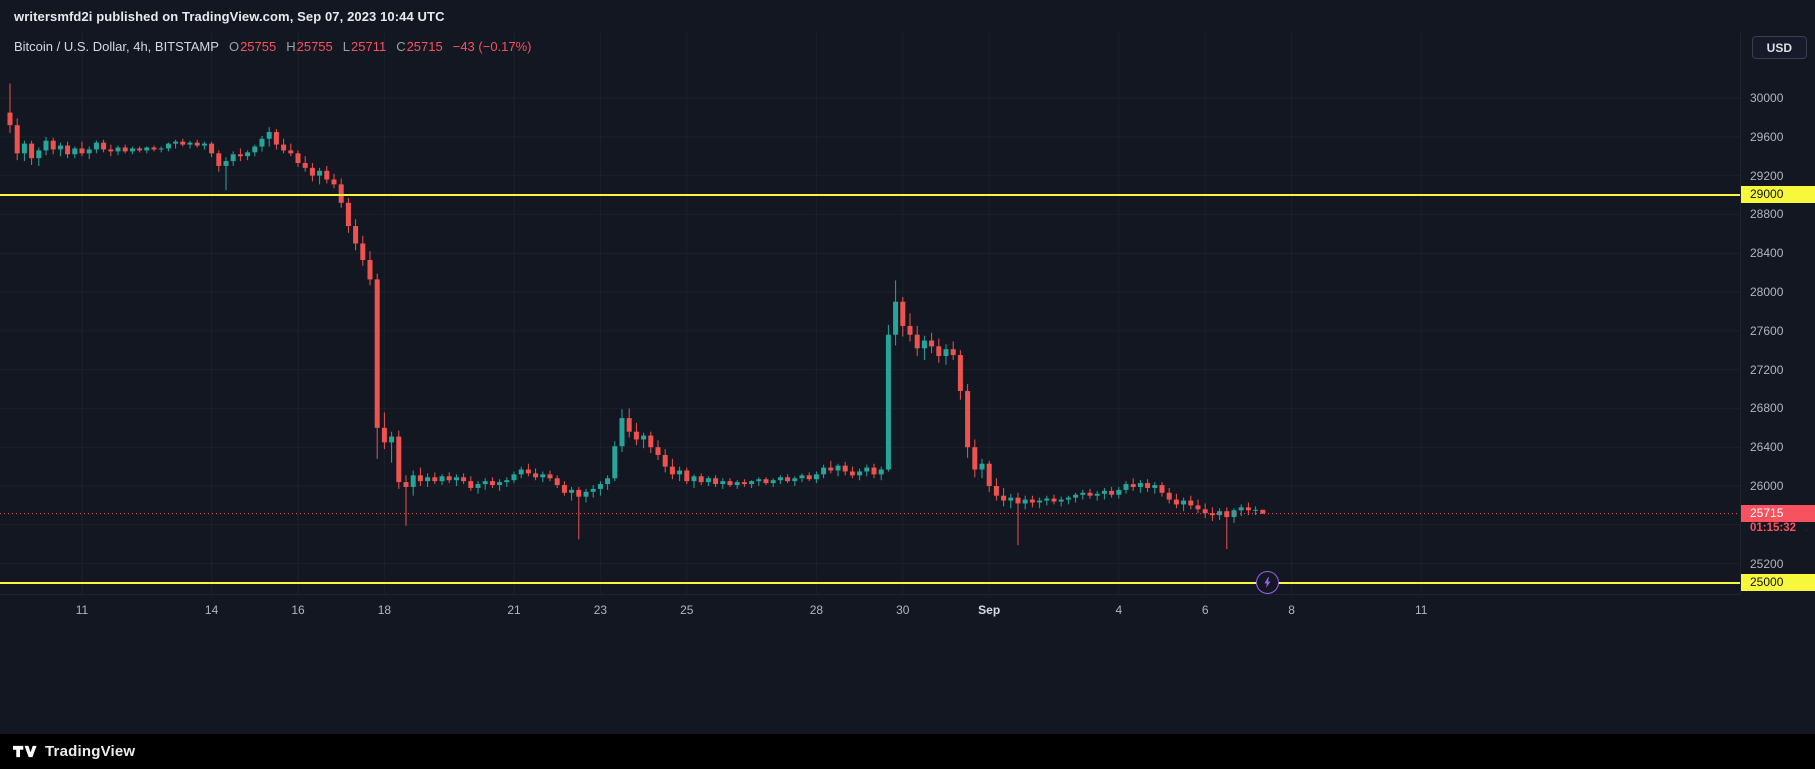 The height and width of the screenshot is (769, 1815). I want to click on ohlc-high-label: H, so click(291, 46).